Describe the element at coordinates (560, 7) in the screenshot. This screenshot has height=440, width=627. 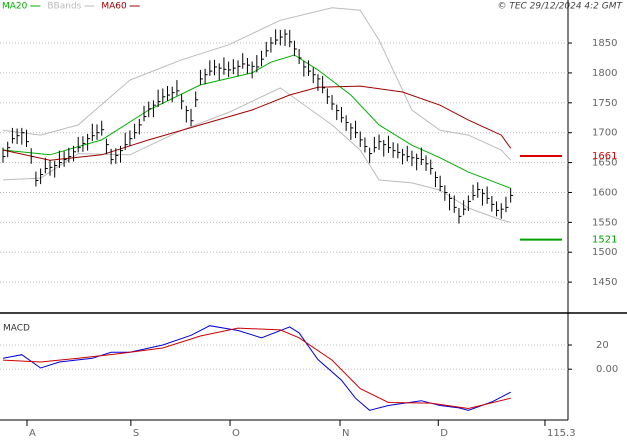
I see `copyright: © TEC 29/12/2024 4:2 GMT` at that location.